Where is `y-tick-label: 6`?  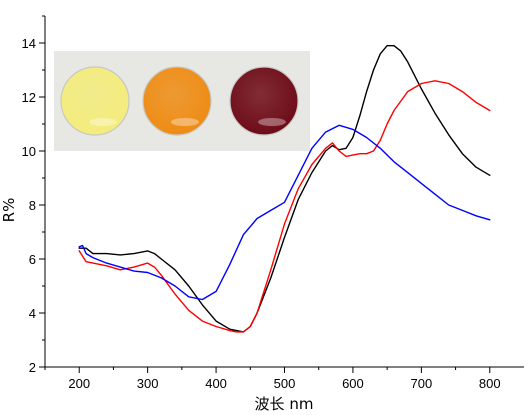
y-tick-label: 6 is located at coordinates (32, 259).